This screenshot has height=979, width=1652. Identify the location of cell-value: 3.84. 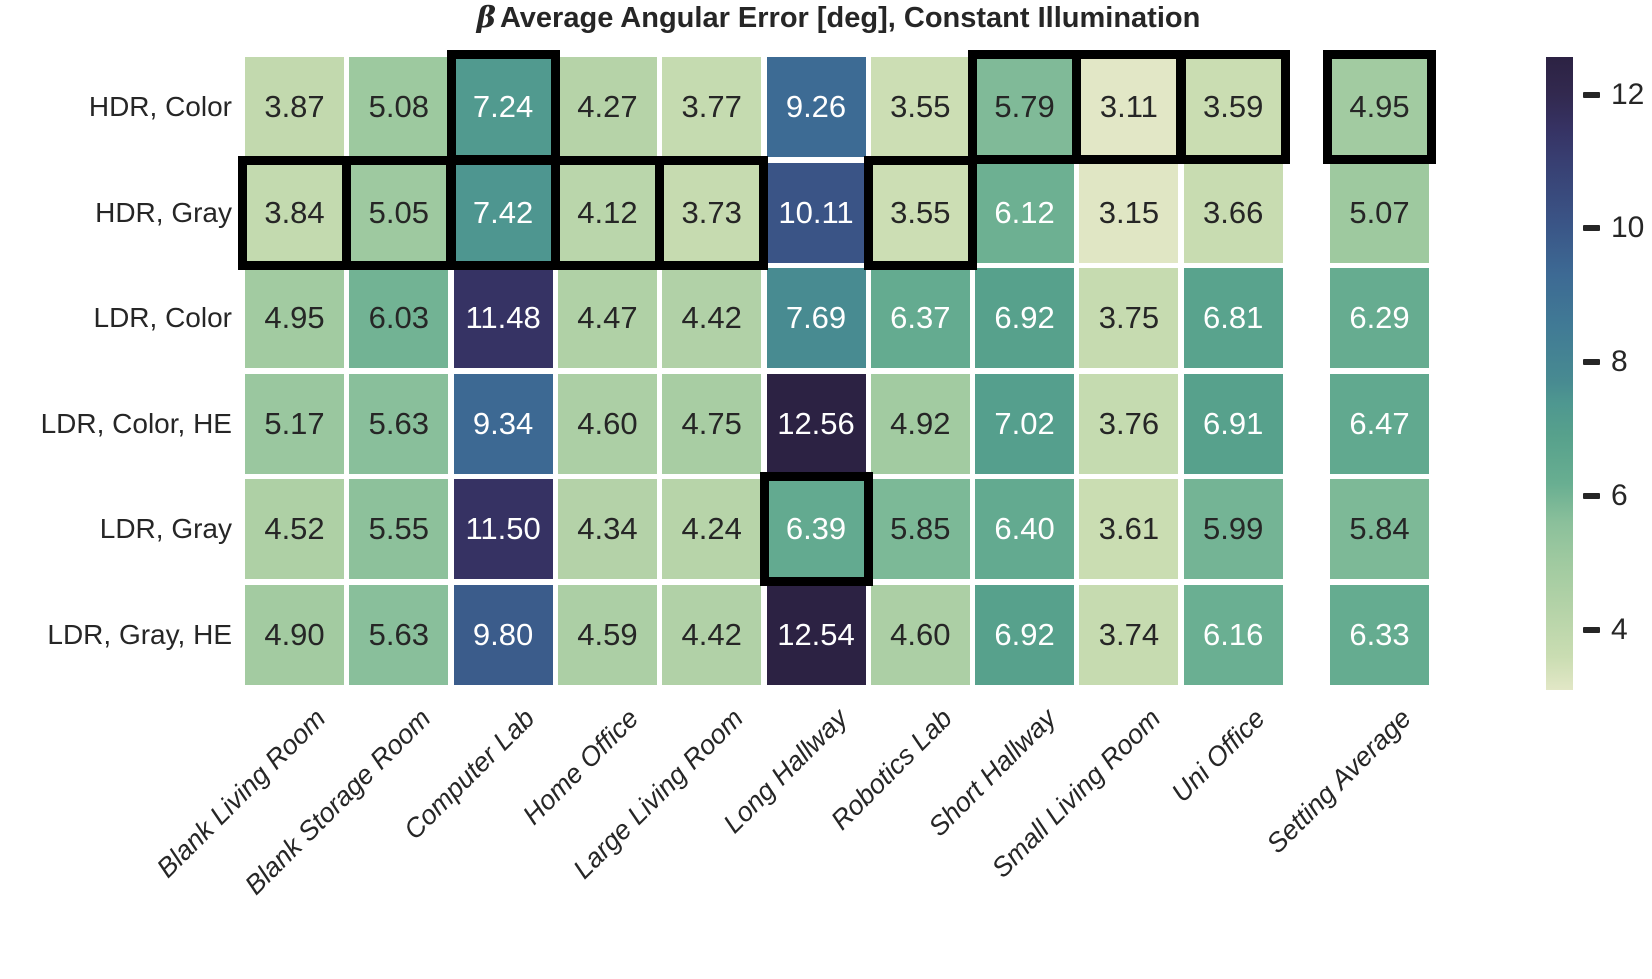
(294, 212).